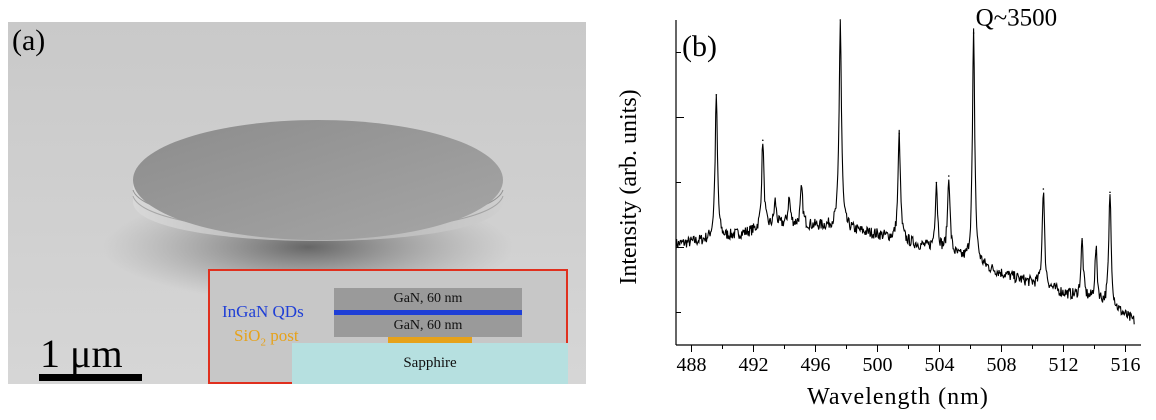  I want to click on gan-top-layer: GaN, 60 nm, so click(428, 299).